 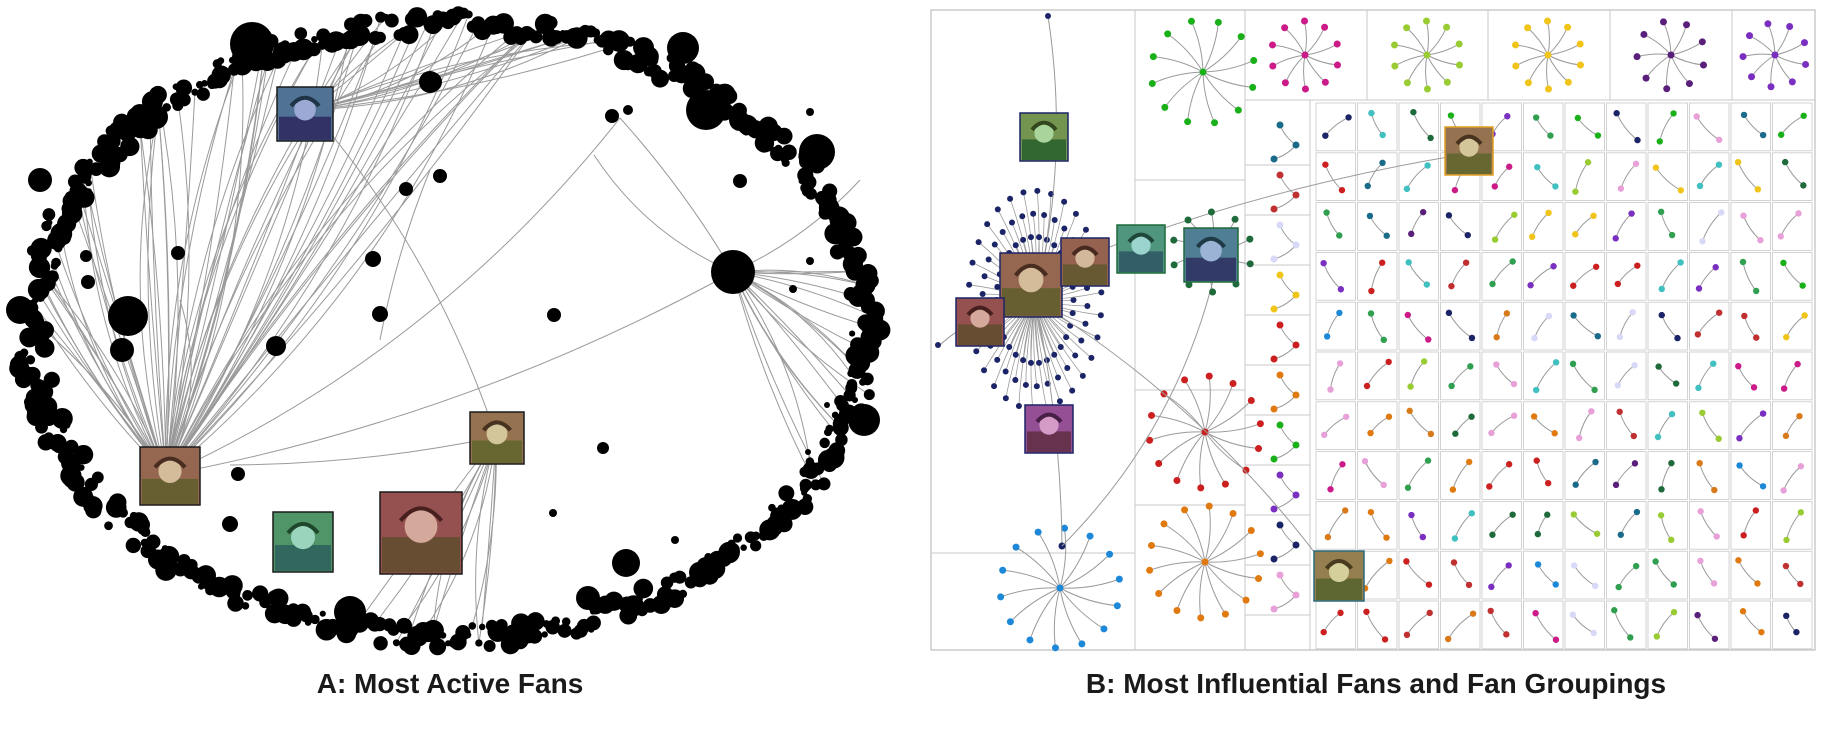 What do you see at coordinates (303, 528) in the screenshot?
I see `avatar-hair` at bounding box center [303, 528].